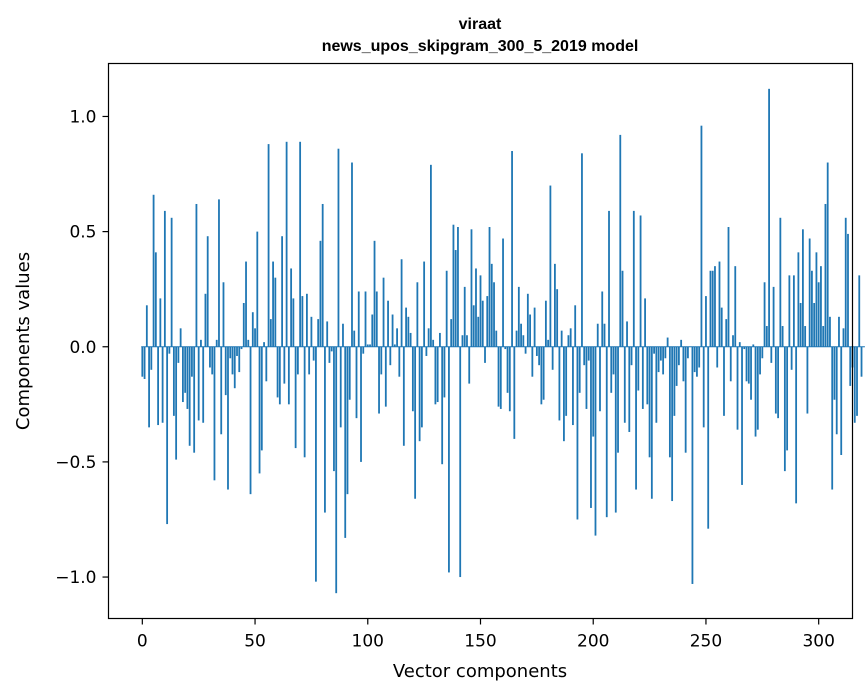 The width and height of the screenshot is (867, 696). I want to click on chart-title: viraat, so click(480, 24).